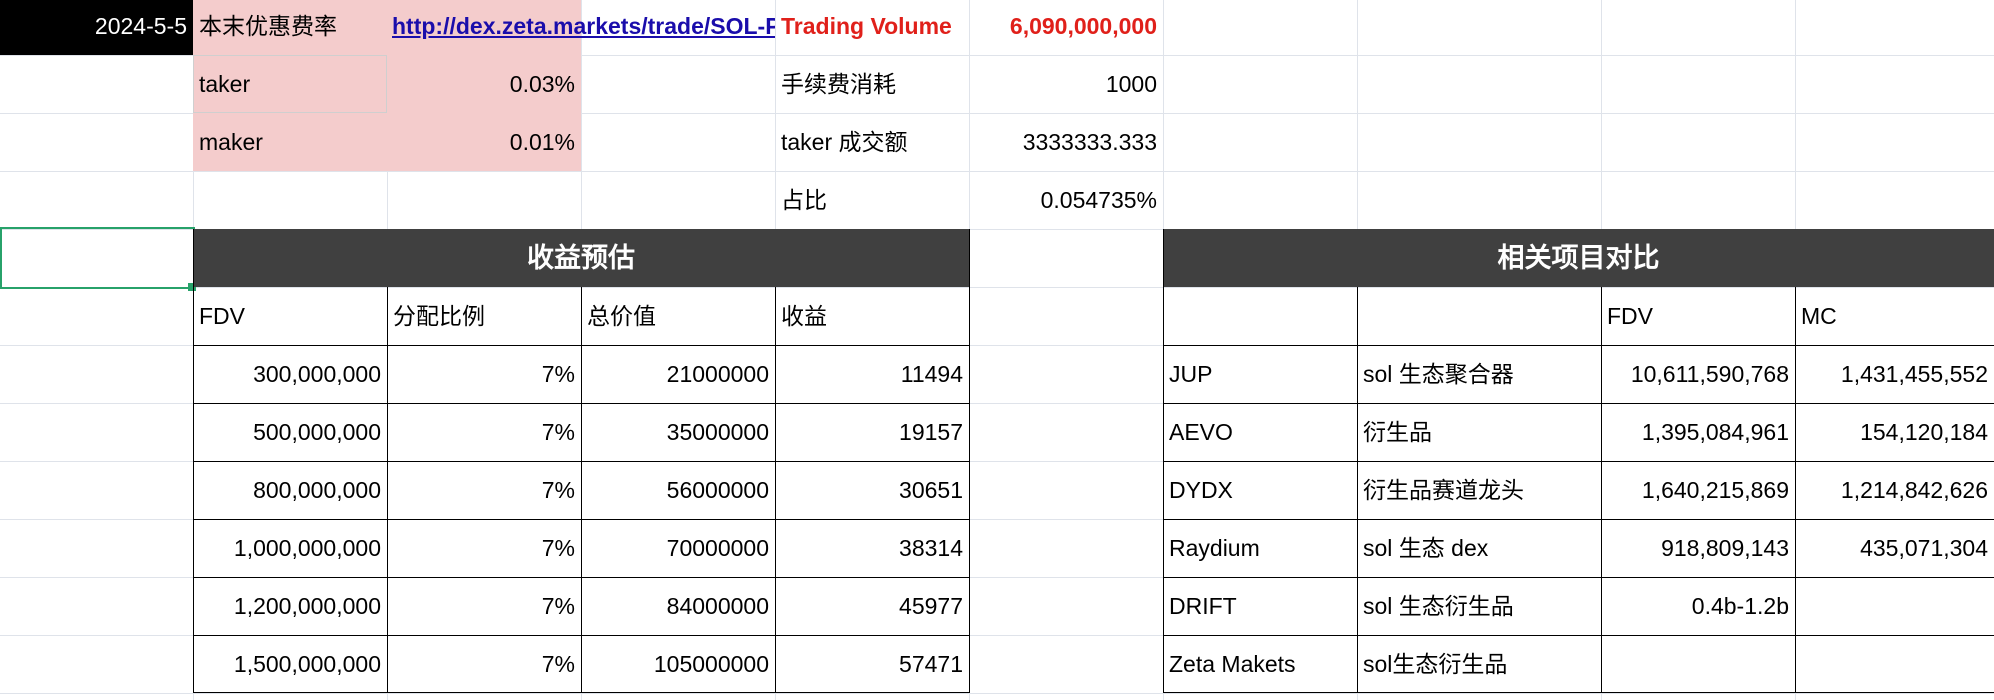 The image size is (1994, 700). I want to click on compare-cell: 435,071,304, so click(1924, 548).